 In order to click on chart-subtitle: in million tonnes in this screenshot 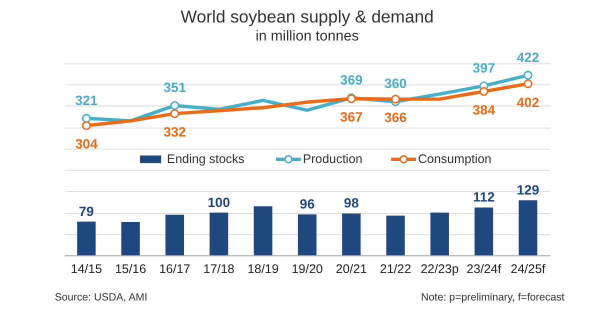, I will do `click(307, 36)`.